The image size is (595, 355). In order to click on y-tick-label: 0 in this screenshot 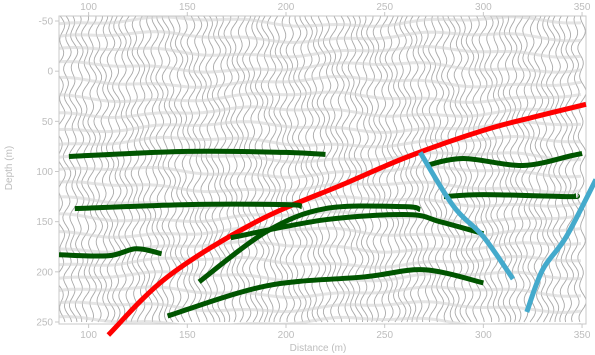, I will do `click(50, 72)`.